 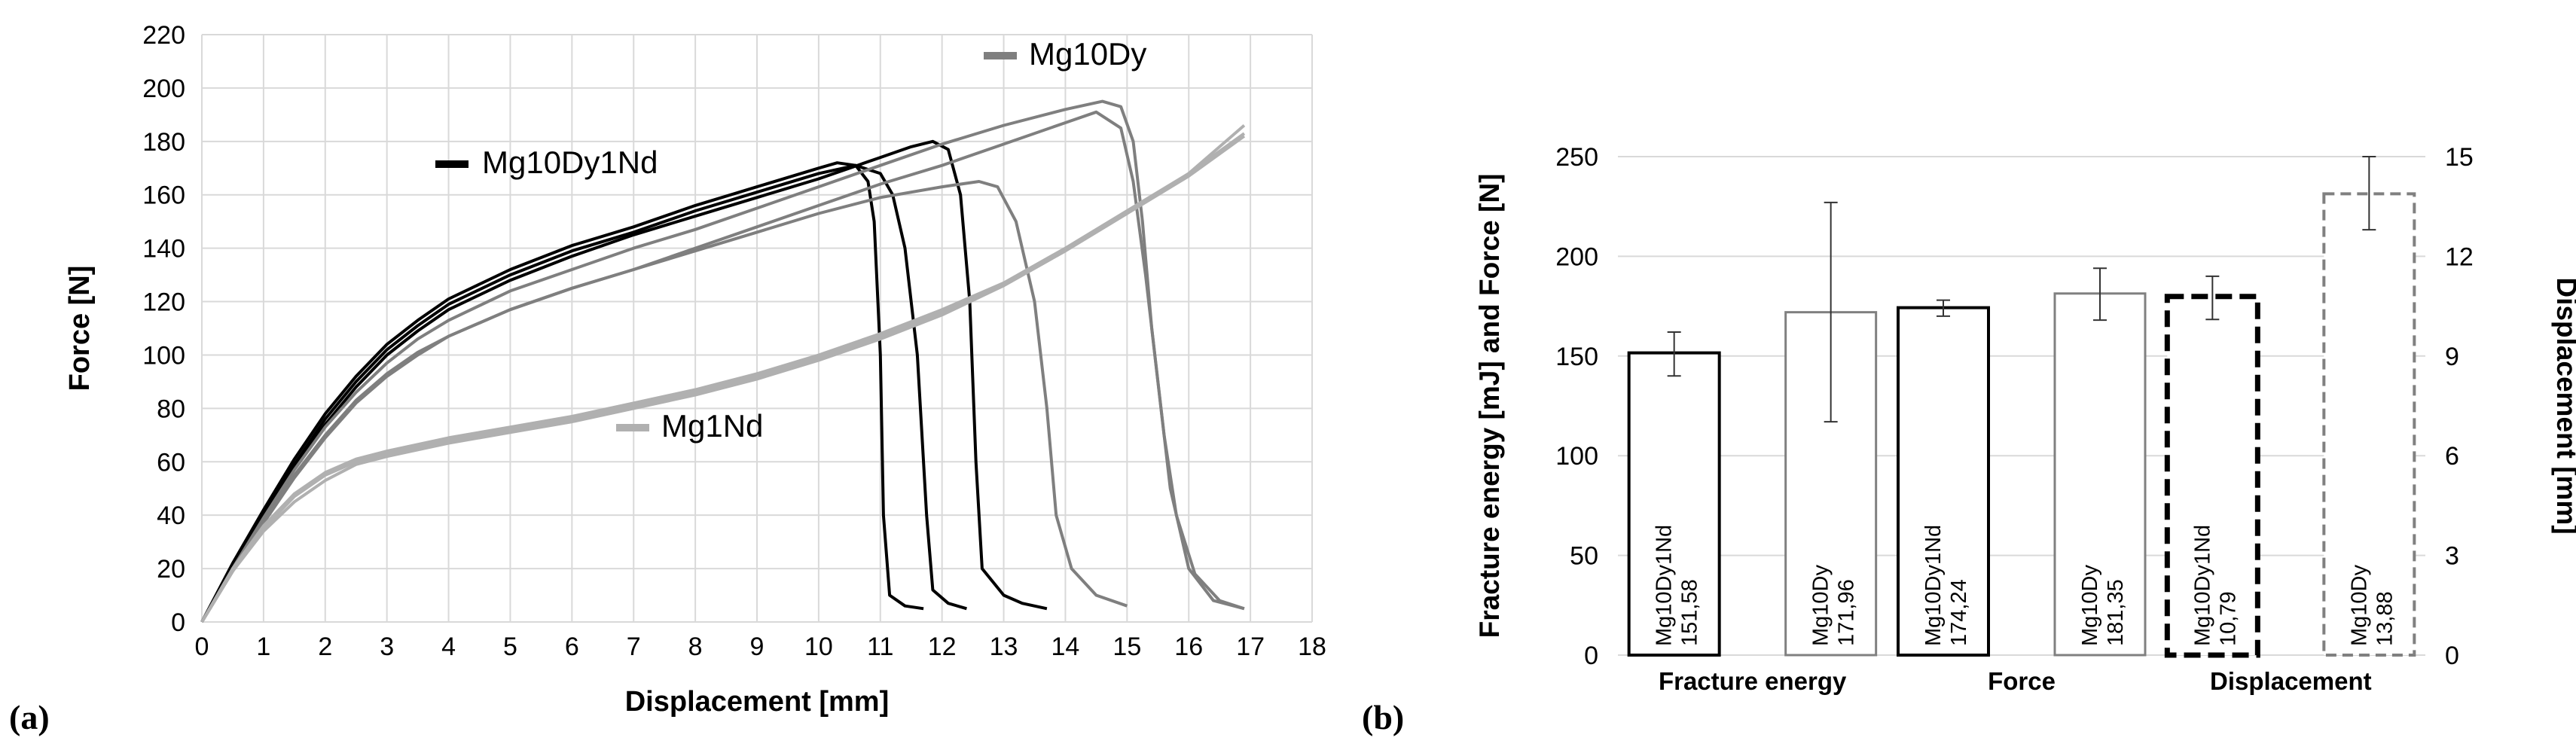 What do you see at coordinates (758, 647) in the screenshot?
I see `x-tick-label: 9` at bounding box center [758, 647].